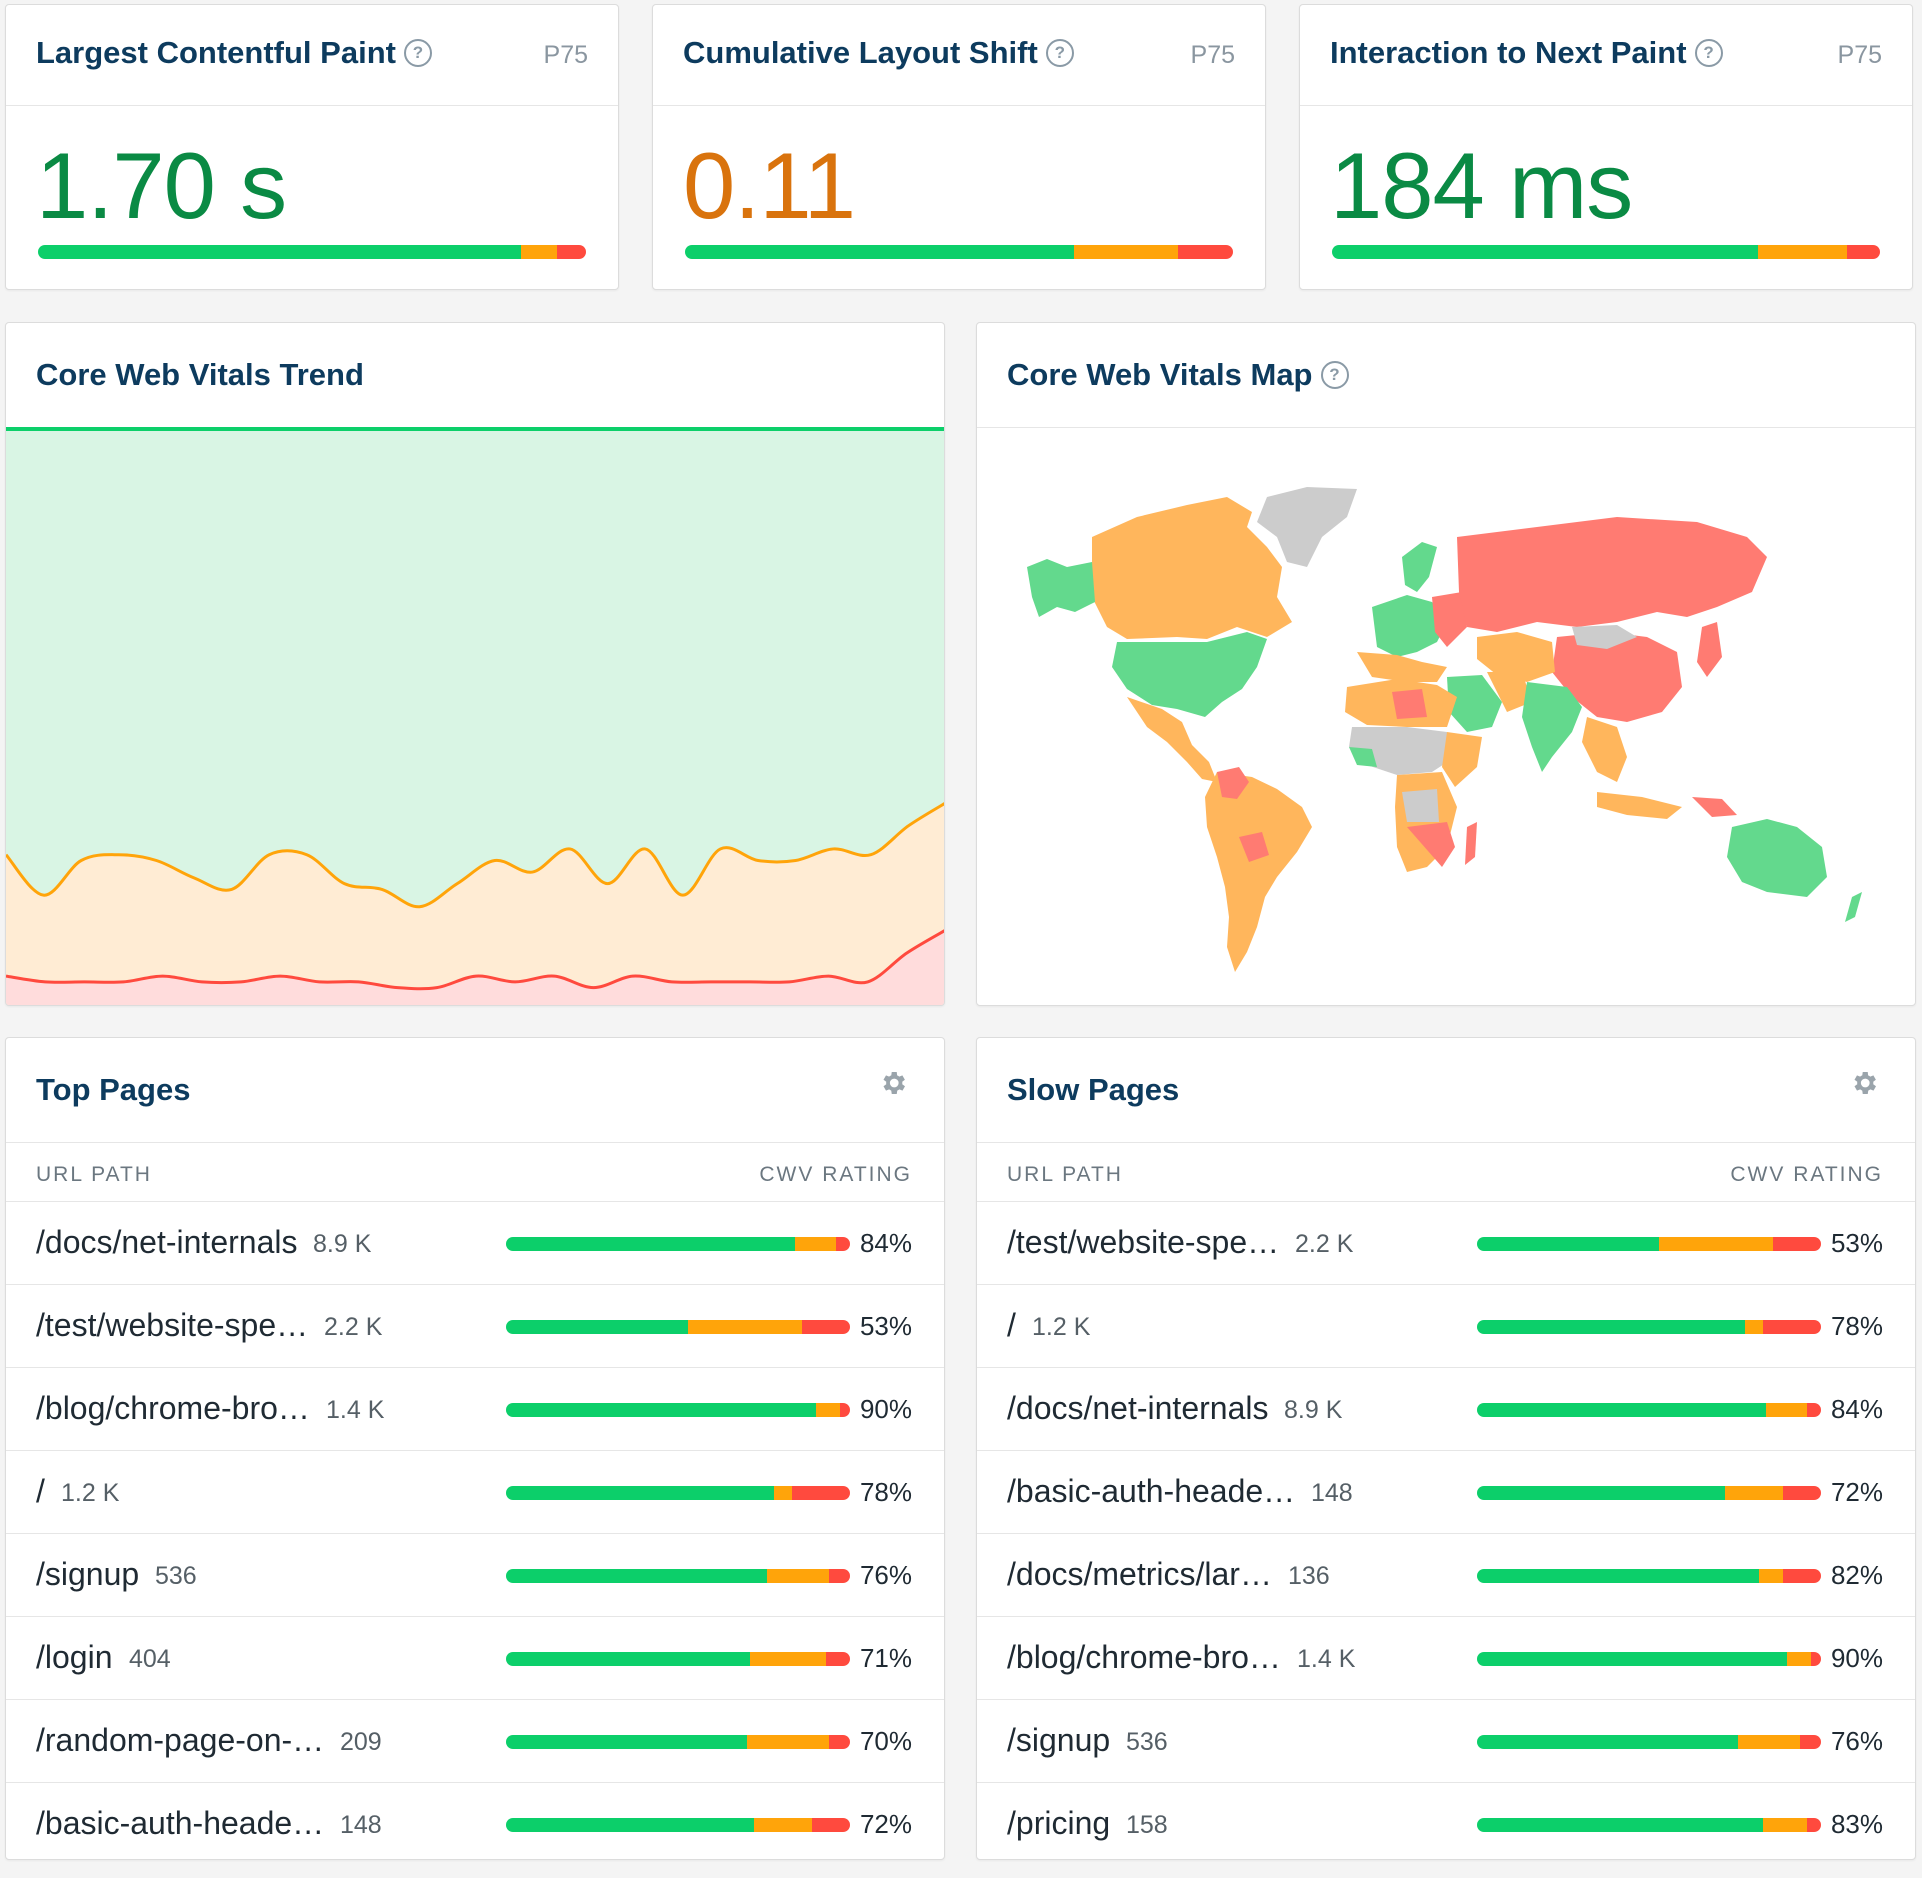 This screenshot has height=1878, width=1922. Describe the element at coordinates (1552, 727) in the screenshot. I see `map-region-india` at that location.